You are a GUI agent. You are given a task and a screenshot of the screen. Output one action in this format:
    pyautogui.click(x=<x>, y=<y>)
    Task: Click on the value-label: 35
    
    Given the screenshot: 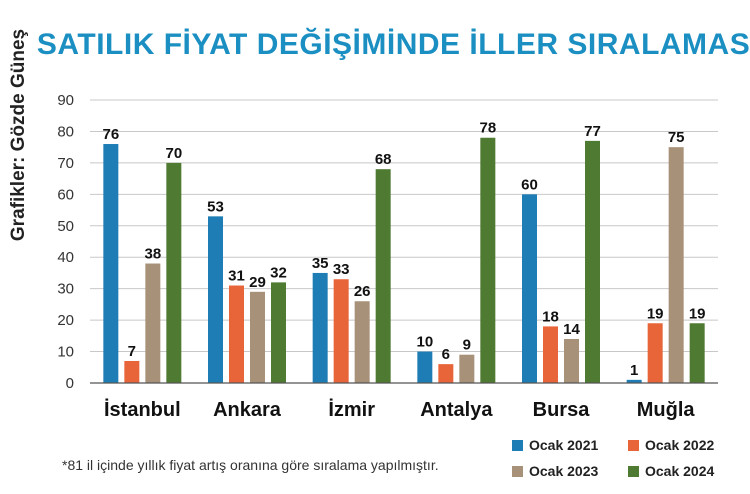 What is the action you would take?
    pyautogui.click(x=320, y=263)
    